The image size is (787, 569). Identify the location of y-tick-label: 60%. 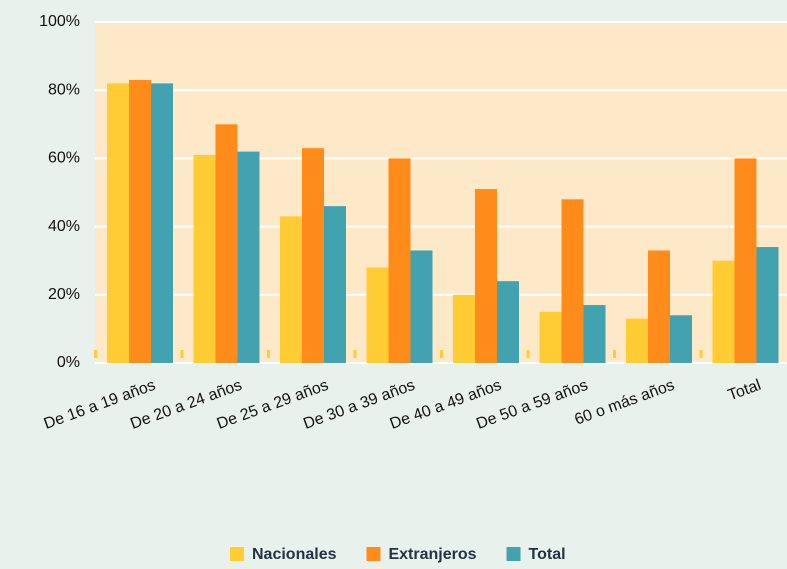
(64, 158).